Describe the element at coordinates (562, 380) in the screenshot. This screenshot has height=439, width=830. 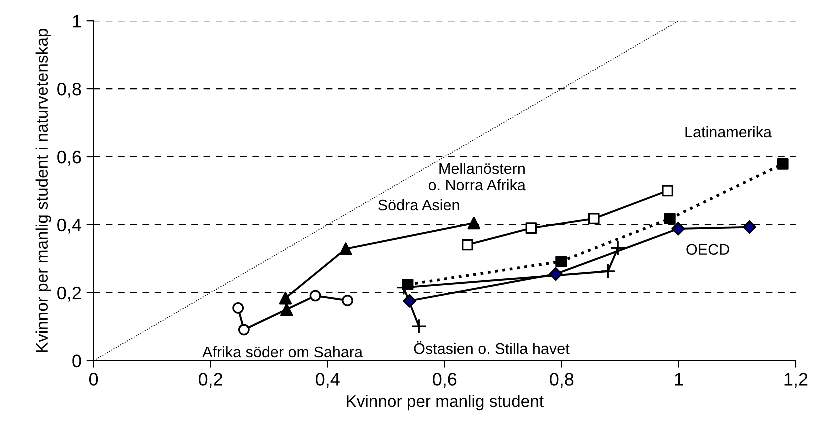
I see `x-tick-label: 0,8` at that location.